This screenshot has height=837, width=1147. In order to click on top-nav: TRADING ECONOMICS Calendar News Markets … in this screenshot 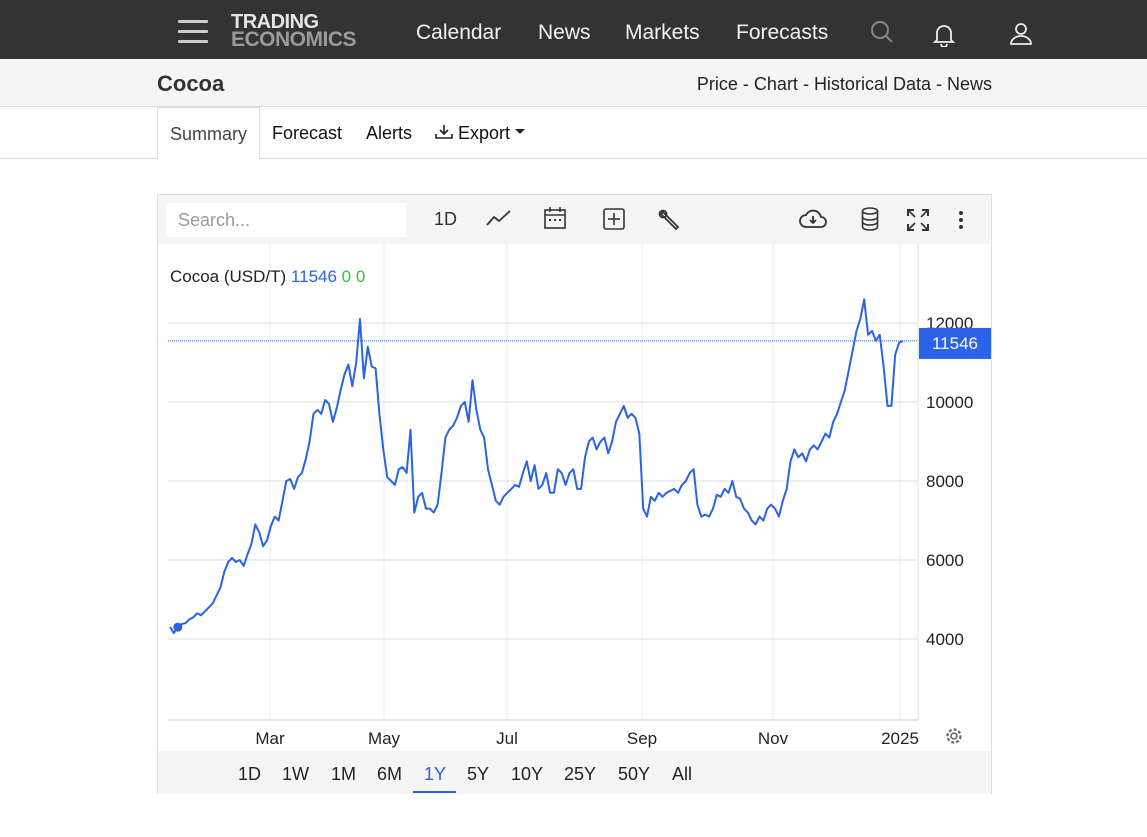, I will do `click(573, 29)`.